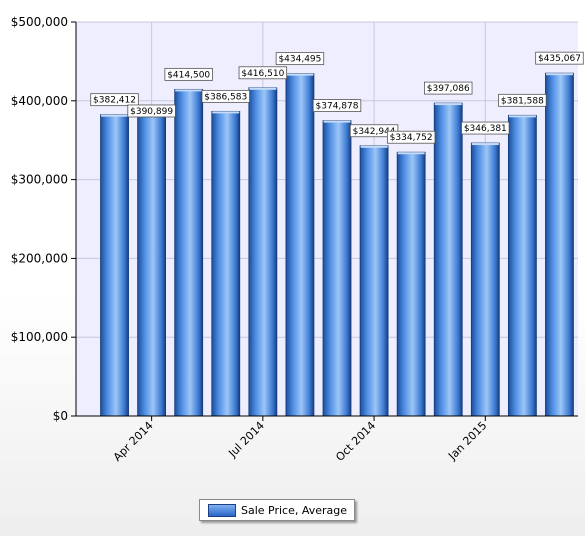 The height and width of the screenshot is (536, 585). Describe the element at coordinates (39, 101) in the screenshot. I see `y-tick-label: $400,000` at that location.